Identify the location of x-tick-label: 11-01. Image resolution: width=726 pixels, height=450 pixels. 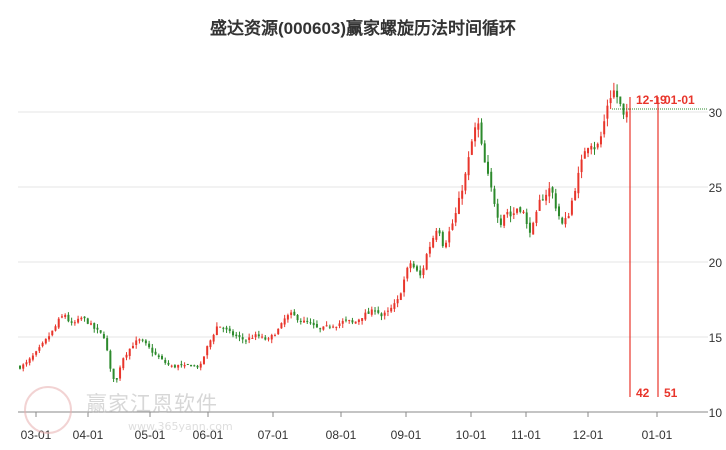
(526, 435).